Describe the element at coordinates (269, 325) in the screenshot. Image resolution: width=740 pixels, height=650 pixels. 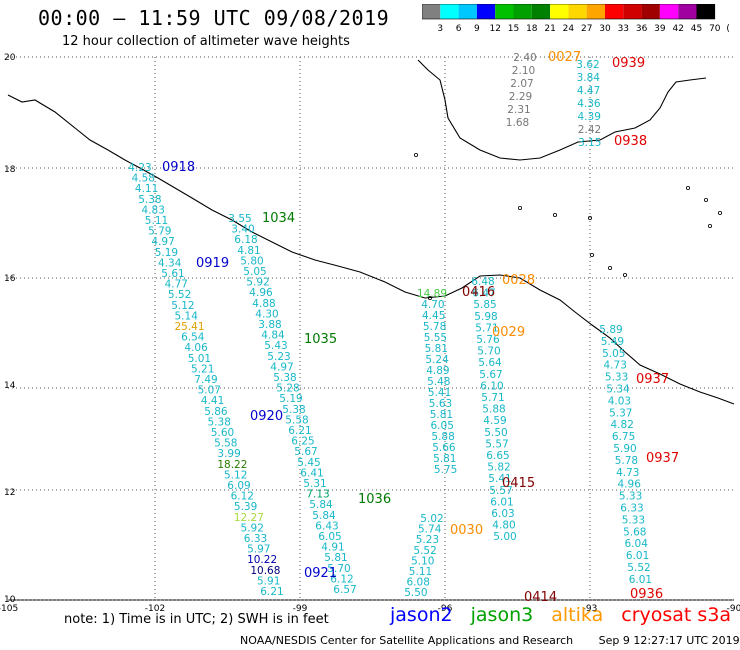
I see `swh-value-track-b: 3.88` at that location.